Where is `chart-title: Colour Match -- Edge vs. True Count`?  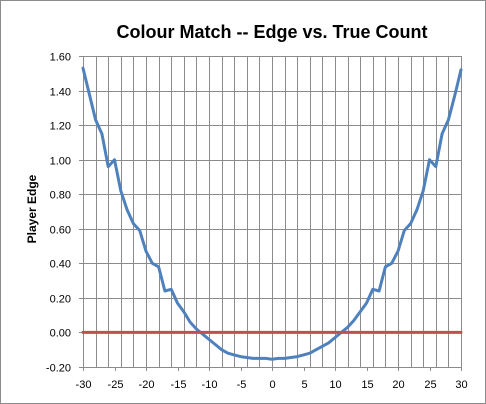
chart-title: Colour Match -- Edge vs. True Count is located at coordinates (271, 32).